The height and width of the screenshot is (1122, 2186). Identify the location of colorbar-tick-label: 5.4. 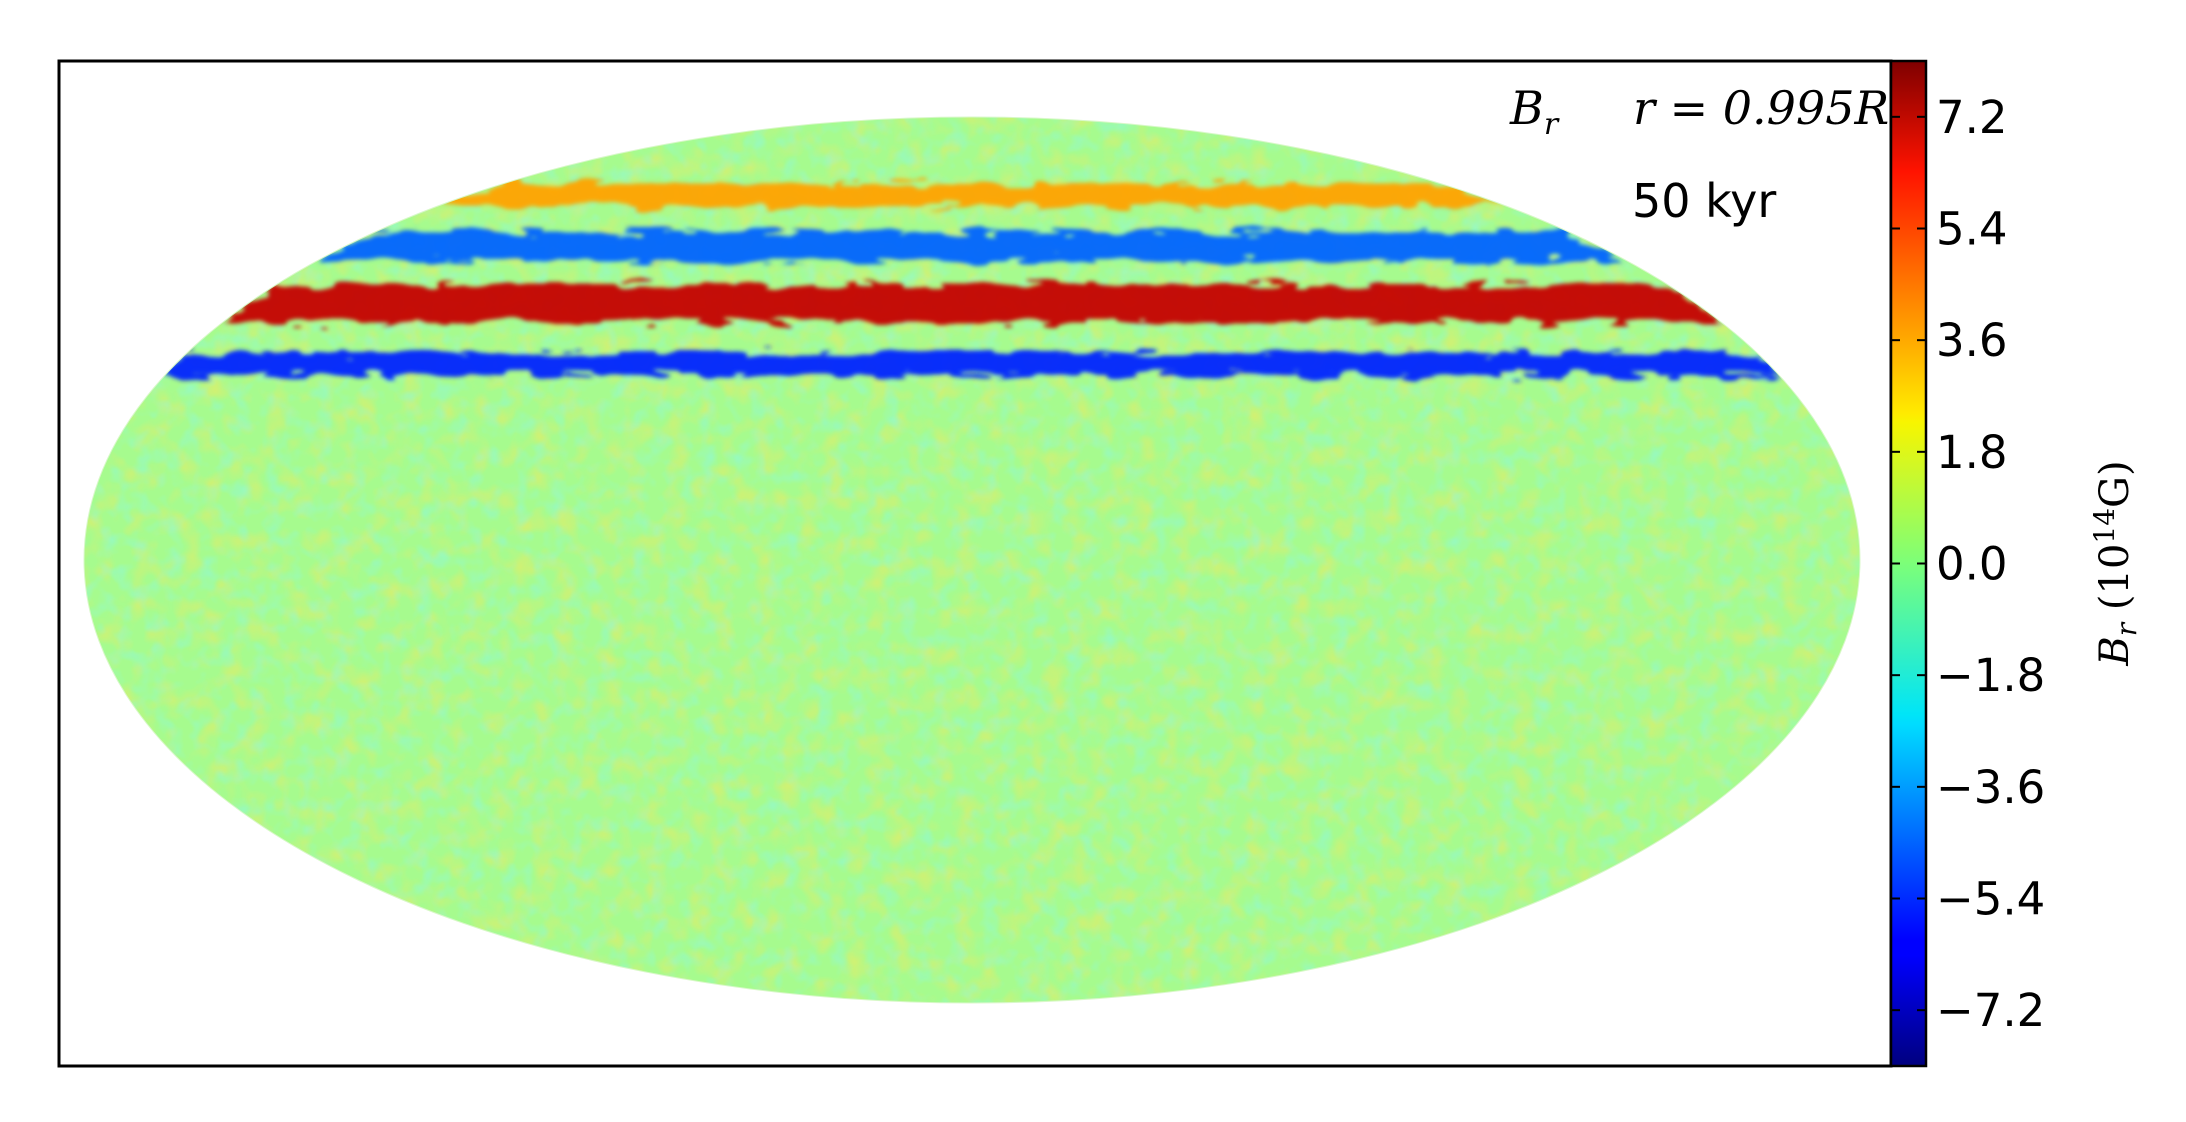
(1972, 229).